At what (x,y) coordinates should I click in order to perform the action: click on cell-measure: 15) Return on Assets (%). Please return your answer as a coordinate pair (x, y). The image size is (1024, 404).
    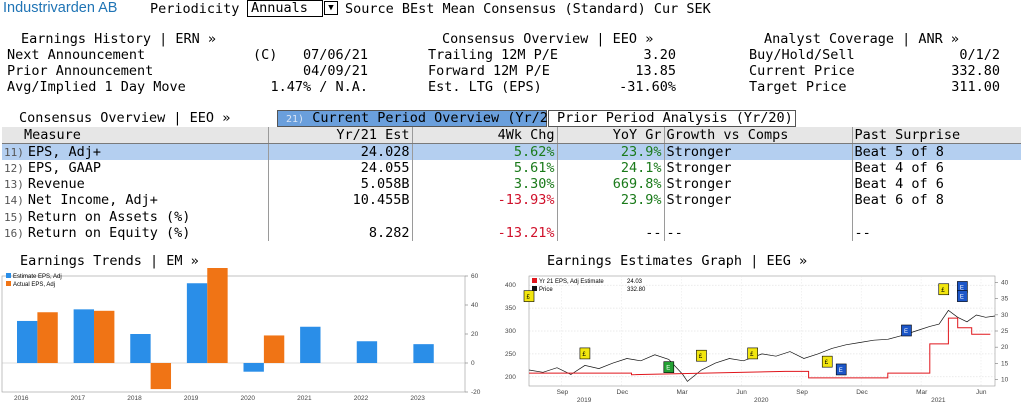
    Looking at the image, I should click on (135, 216).